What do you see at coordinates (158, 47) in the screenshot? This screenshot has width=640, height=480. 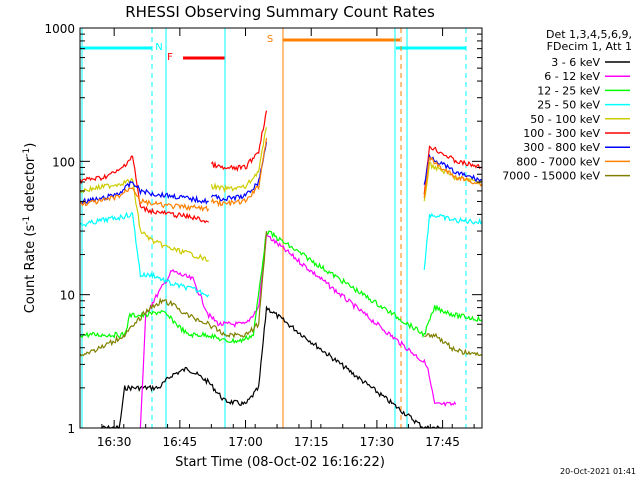 I see `flag-label: N` at bounding box center [158, 47].